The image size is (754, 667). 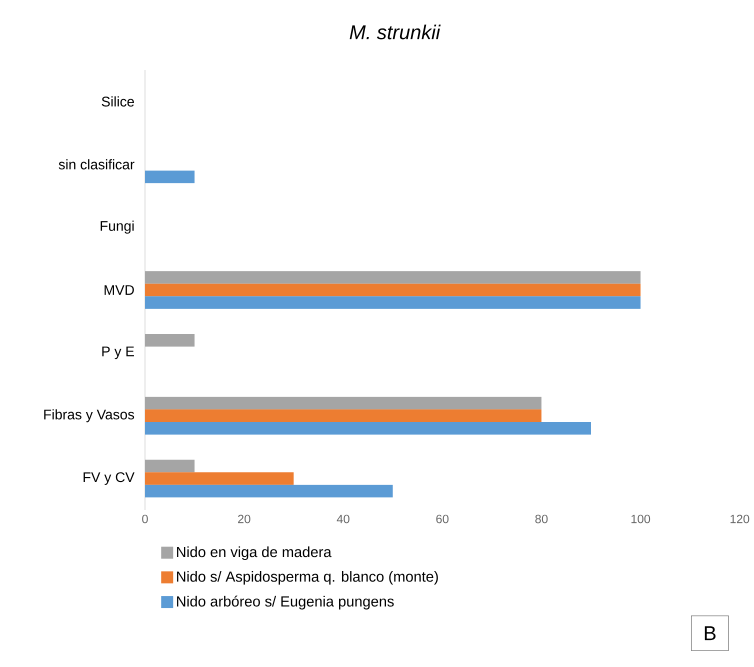 I want to click on y-tick-label: Silice, so click(x=118, y=101).